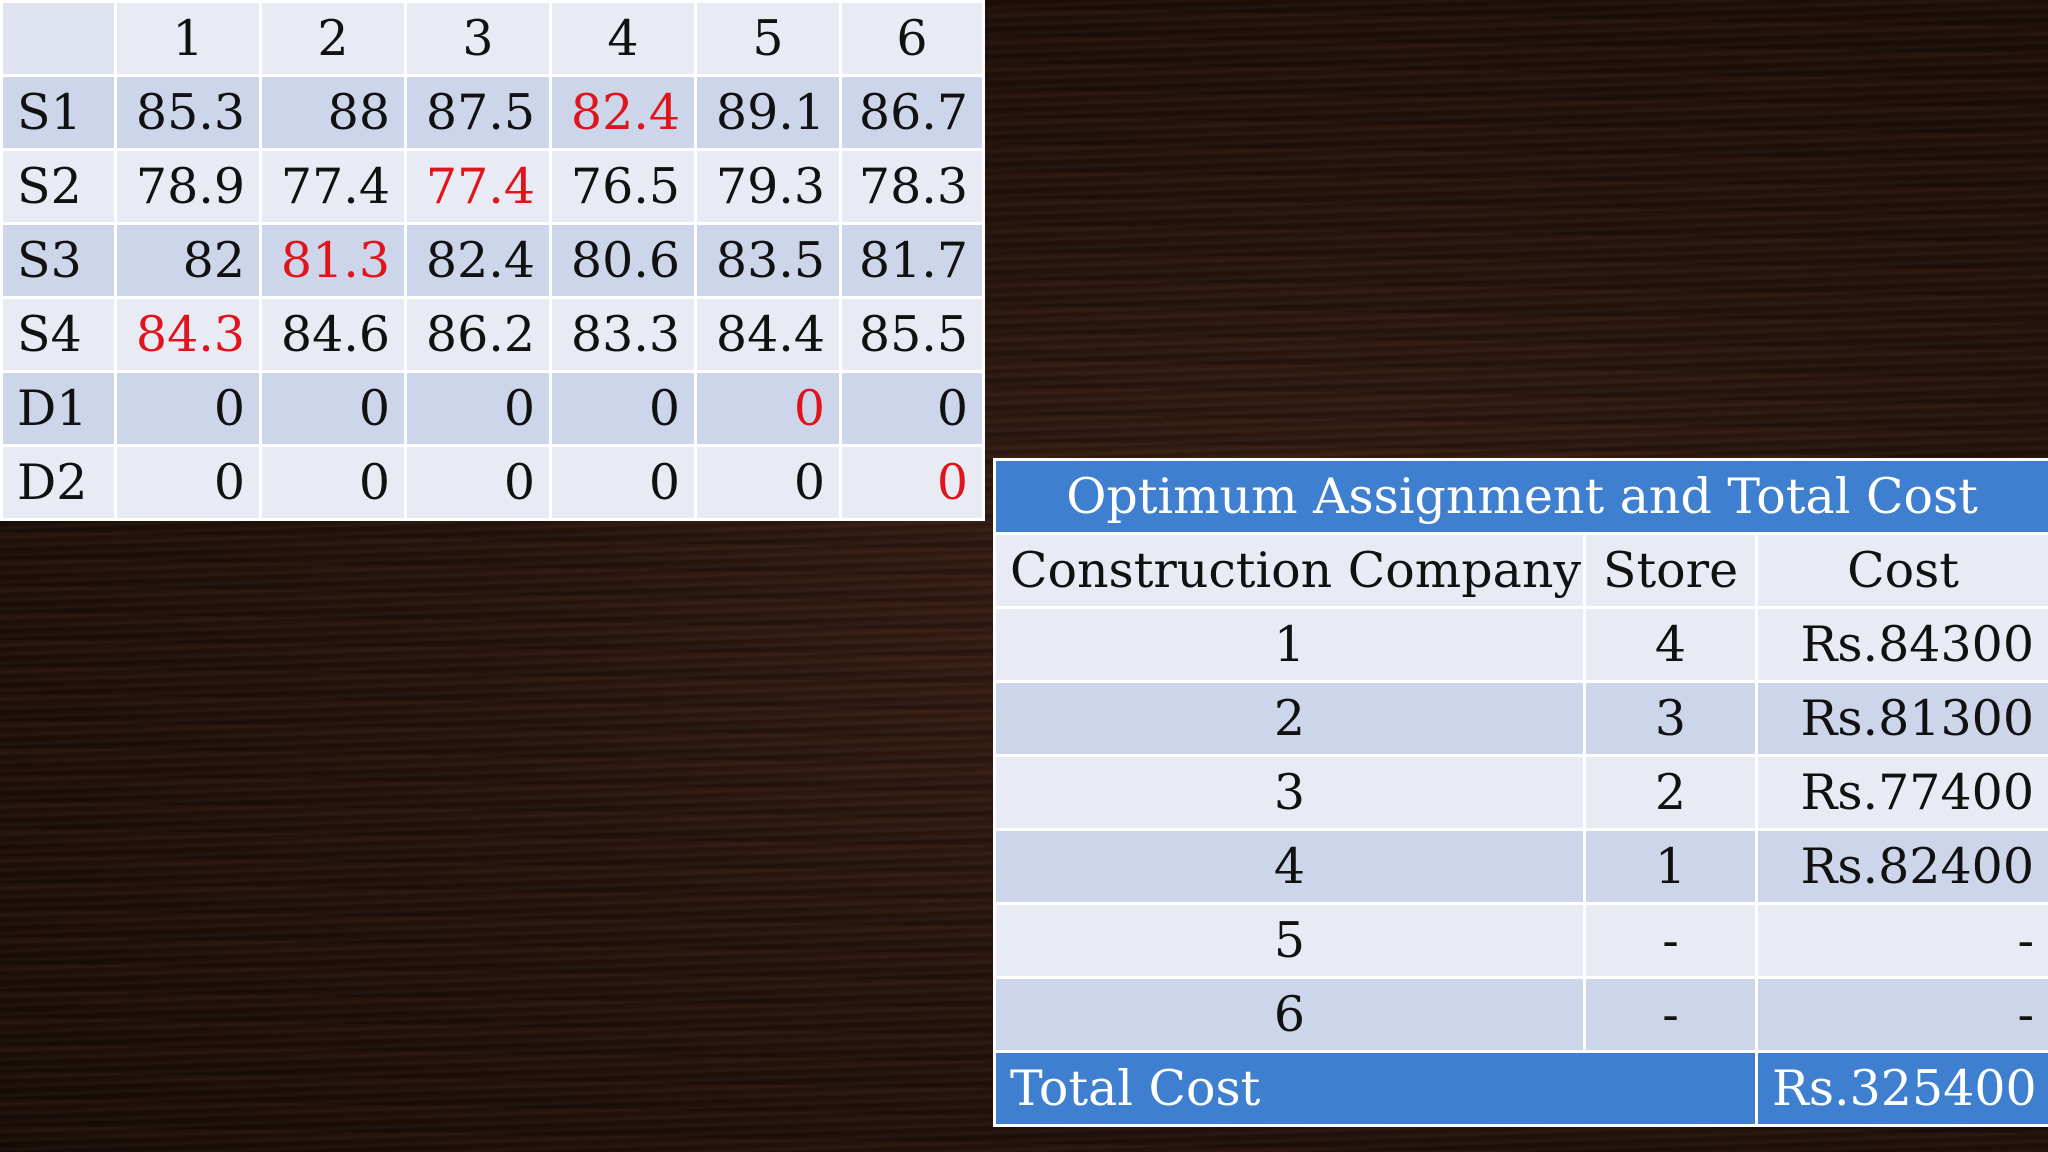 Image resolution: width=2048 pixels, height=1152 pixels. What do you see at coordinates (58, 408) in the screenshot?
I see `row-header: D1` at bounding box center [58, 408].